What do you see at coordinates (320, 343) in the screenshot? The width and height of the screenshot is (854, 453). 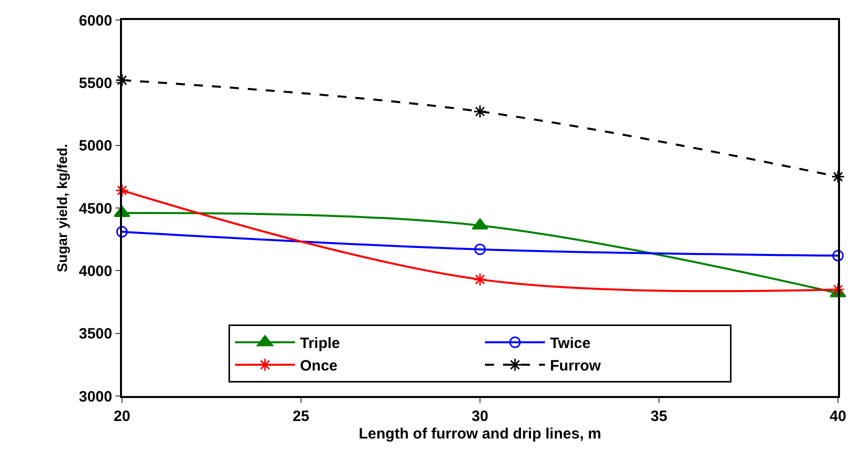 I see `legend-label: Triple` at bounding box center [320, 343].